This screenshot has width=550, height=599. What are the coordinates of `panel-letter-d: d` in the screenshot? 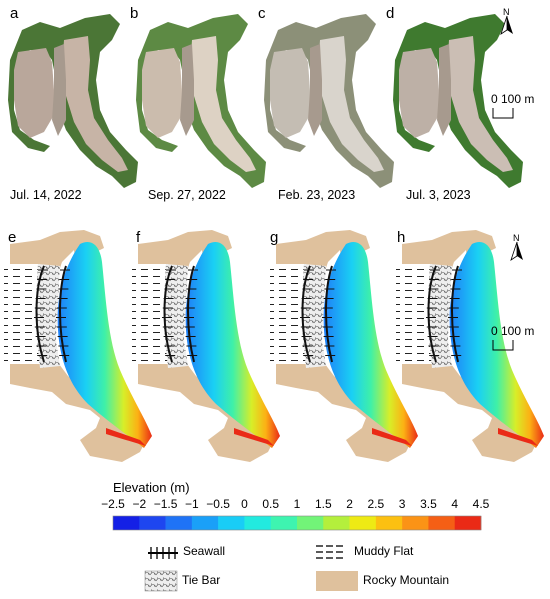 It's located at (390, 13).